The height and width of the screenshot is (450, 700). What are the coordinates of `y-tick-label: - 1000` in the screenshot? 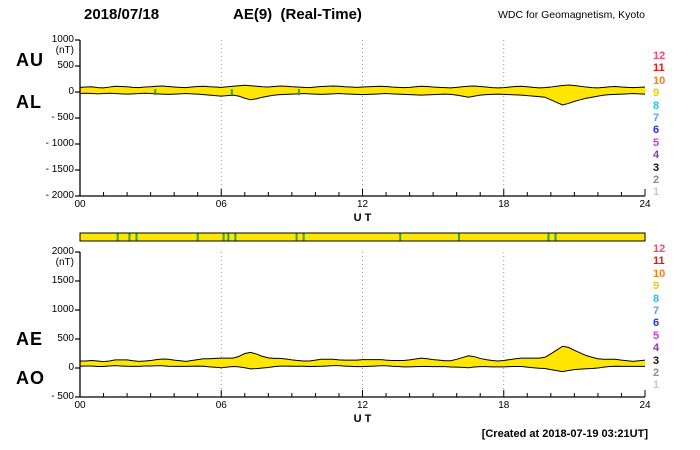 It's located at (59, 143).